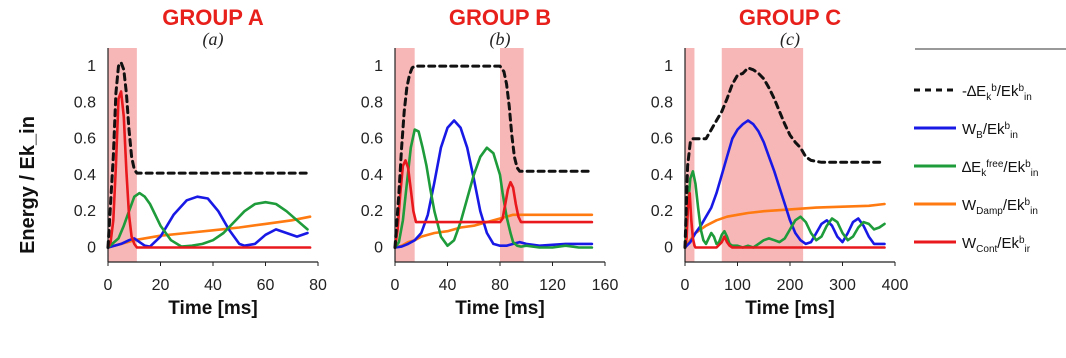  Describe the element at coordinates (737, 285) in the screenshot. I see `x-tick-label: 100` at that location.